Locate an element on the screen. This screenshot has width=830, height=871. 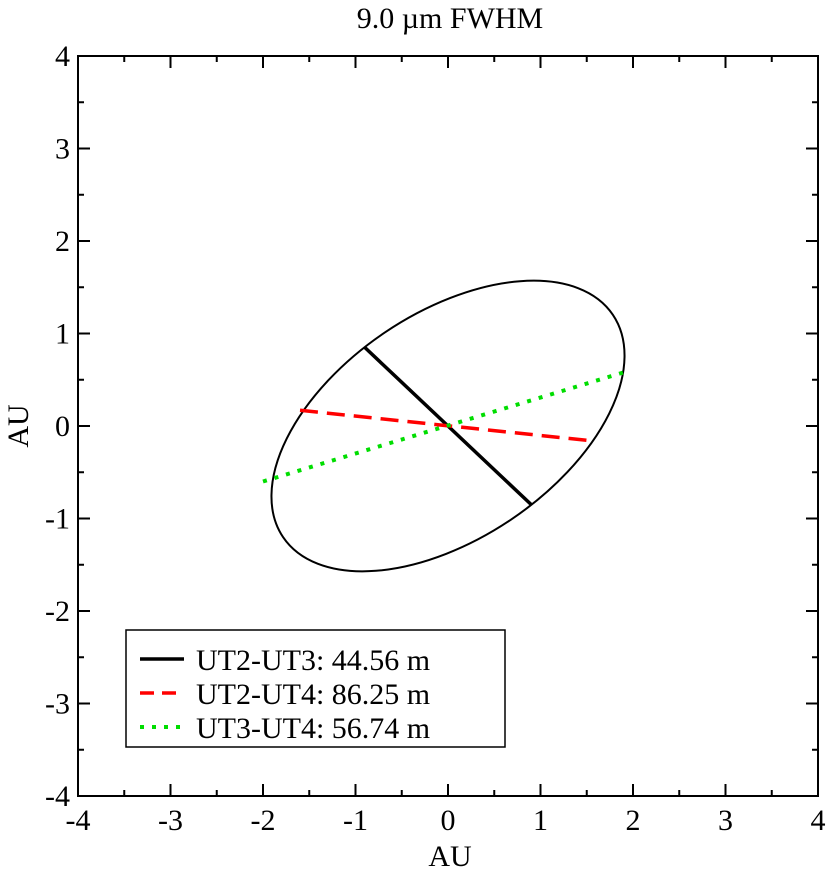
x-tick-label: -2 is located at coordinates (263, 820).